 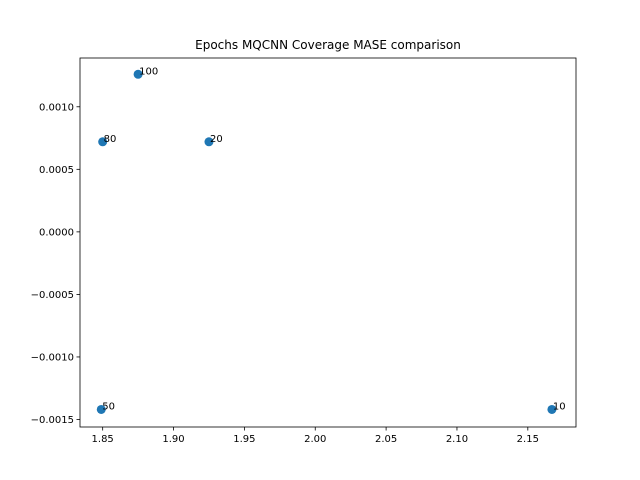 I want to click on chart-title: Epochs MQCNN Coverage MASE comparison, so click(x=328, y=45).